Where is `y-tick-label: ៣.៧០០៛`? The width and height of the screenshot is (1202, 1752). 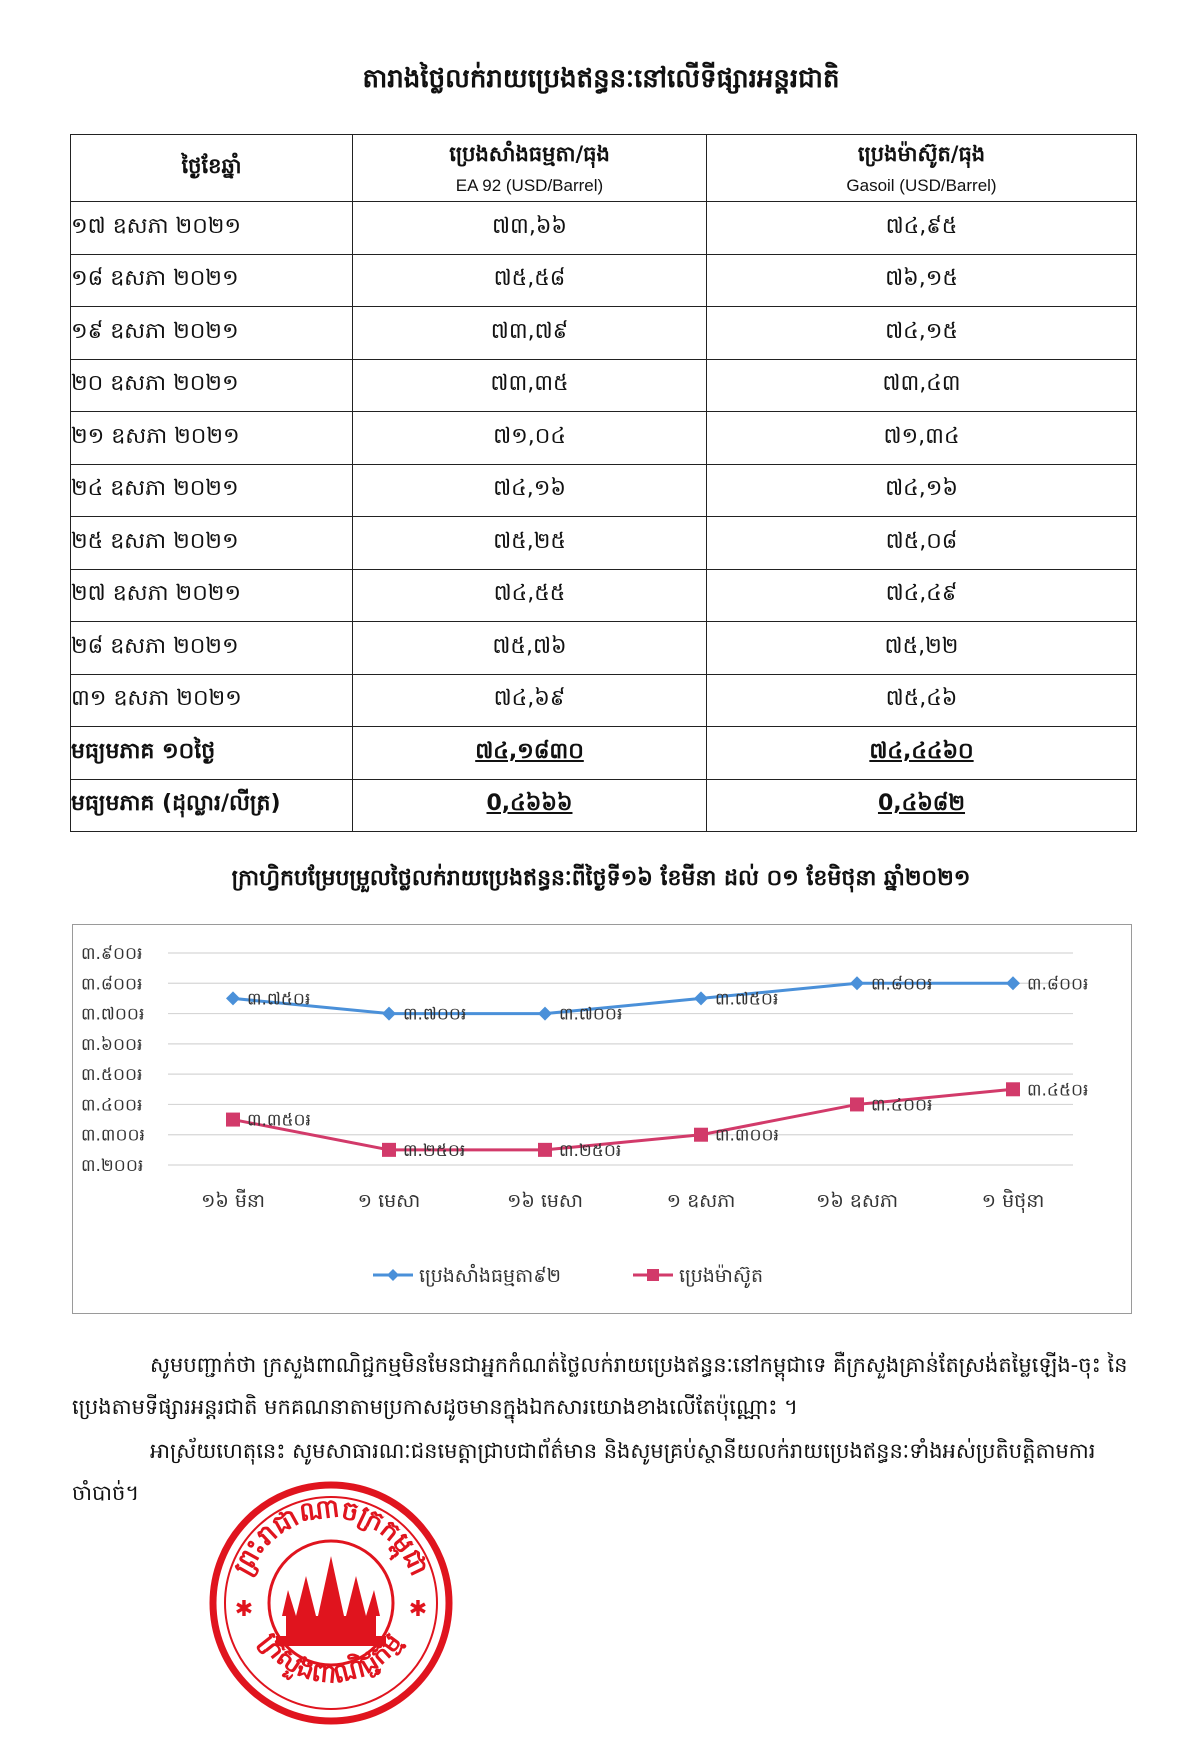 y-tick-label: ៣.៧០០៛ is located at coordinates (112, 1015).